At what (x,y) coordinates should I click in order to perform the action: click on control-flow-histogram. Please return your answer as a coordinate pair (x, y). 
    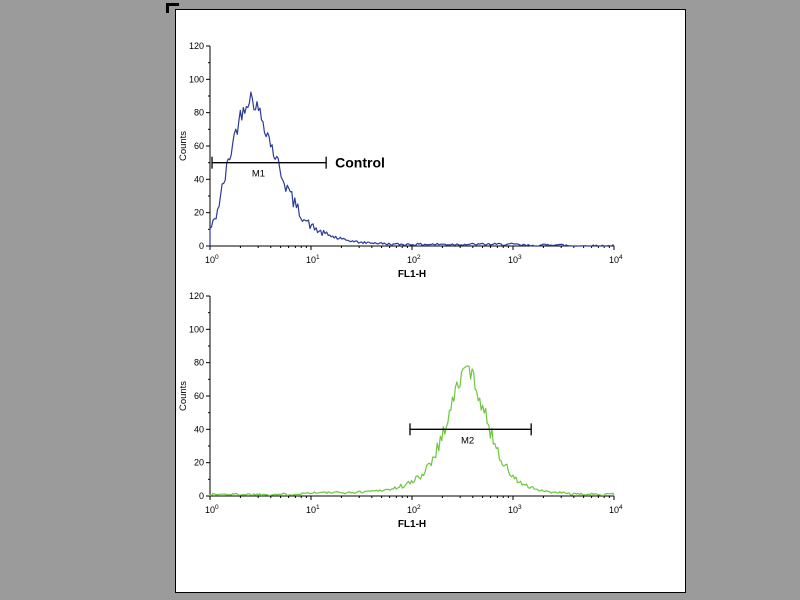
    Looking at the image, I should click on (412, 169).